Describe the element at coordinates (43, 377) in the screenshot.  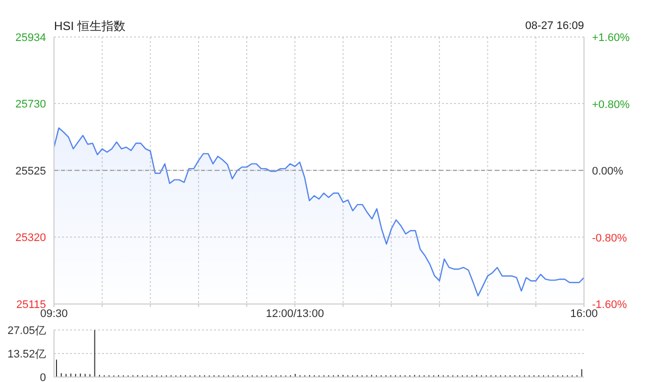
I see `y-tick-label: 0` at that location.